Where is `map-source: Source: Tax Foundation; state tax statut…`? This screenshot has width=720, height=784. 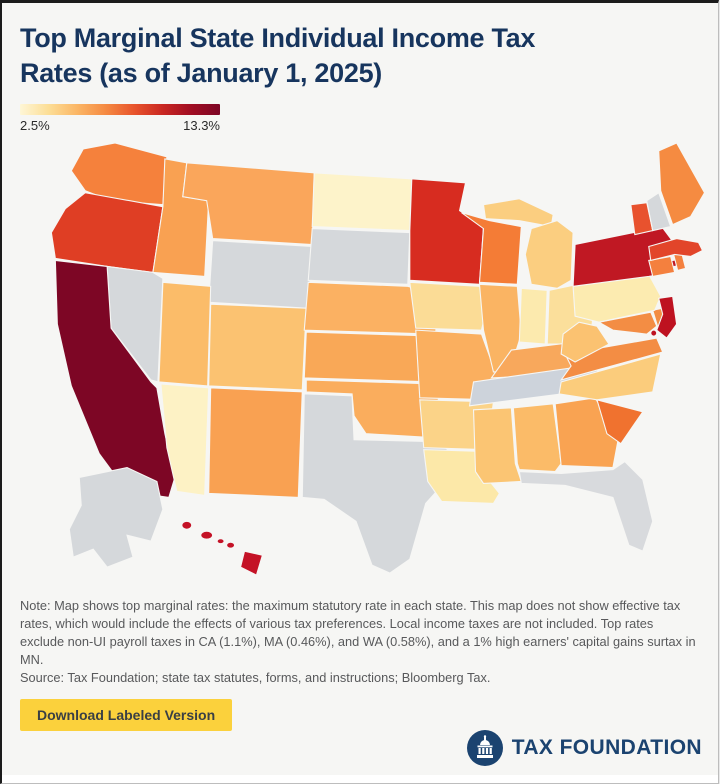 map-source: Source: Tax Foundation; state tax statut… is located at coordinates (255, 677).